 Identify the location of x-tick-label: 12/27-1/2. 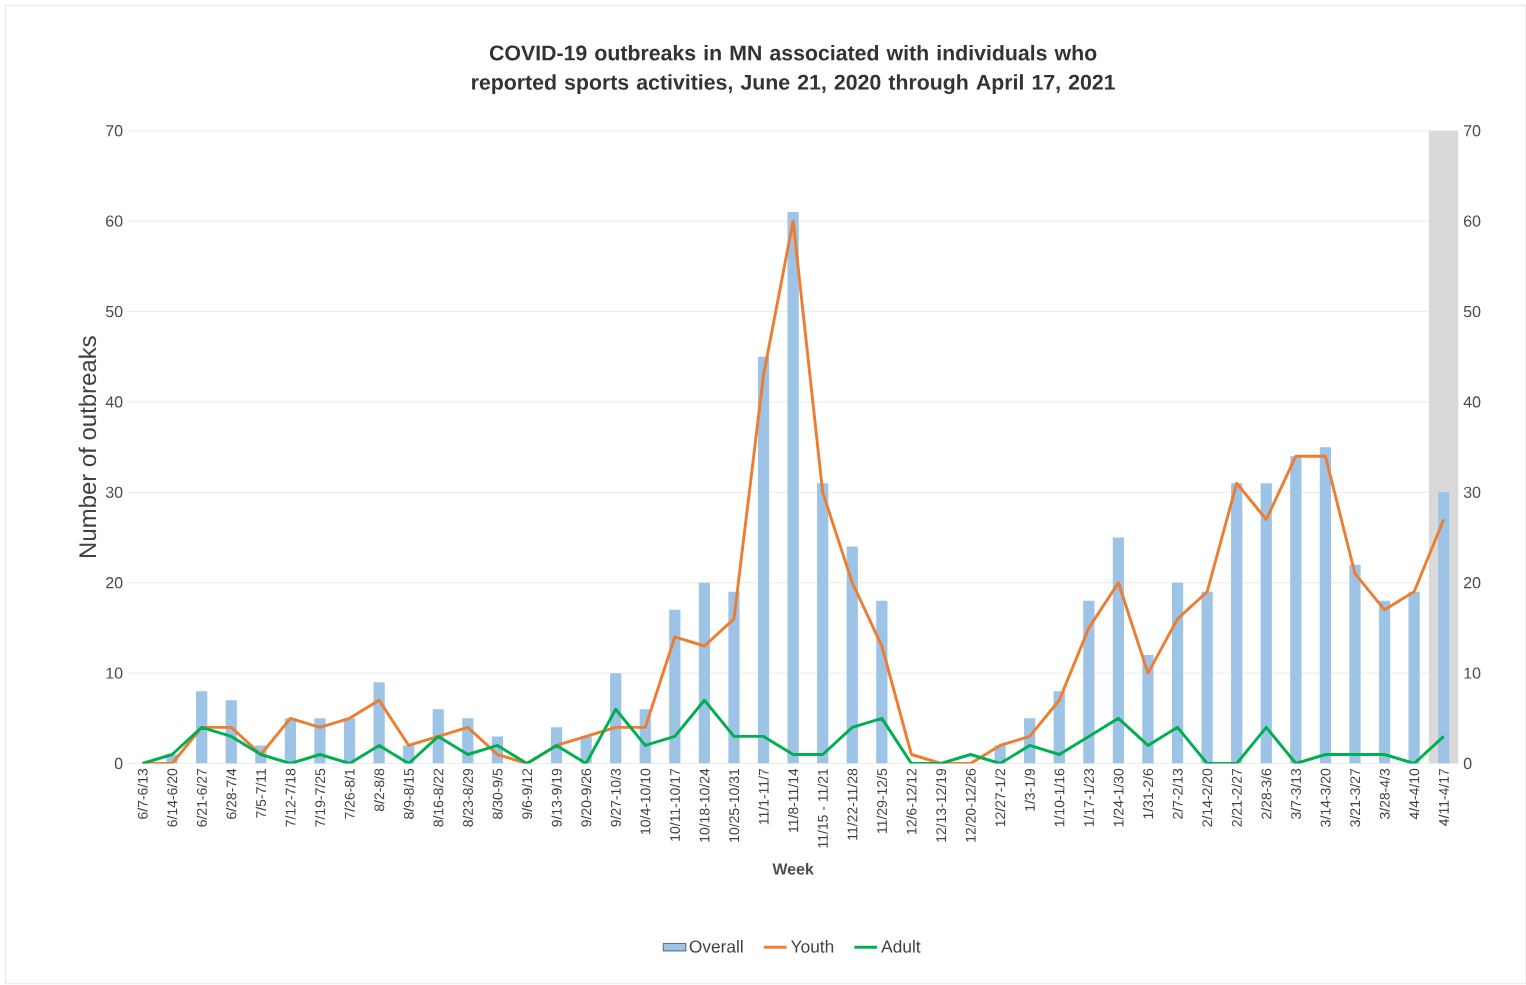
(1000, 797).